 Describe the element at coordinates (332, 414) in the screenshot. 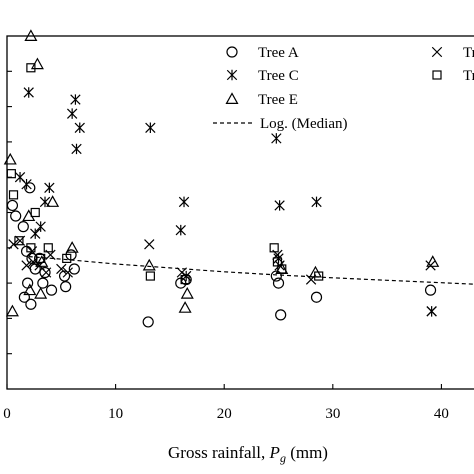

I see `x-tick-label: 30` at that location.